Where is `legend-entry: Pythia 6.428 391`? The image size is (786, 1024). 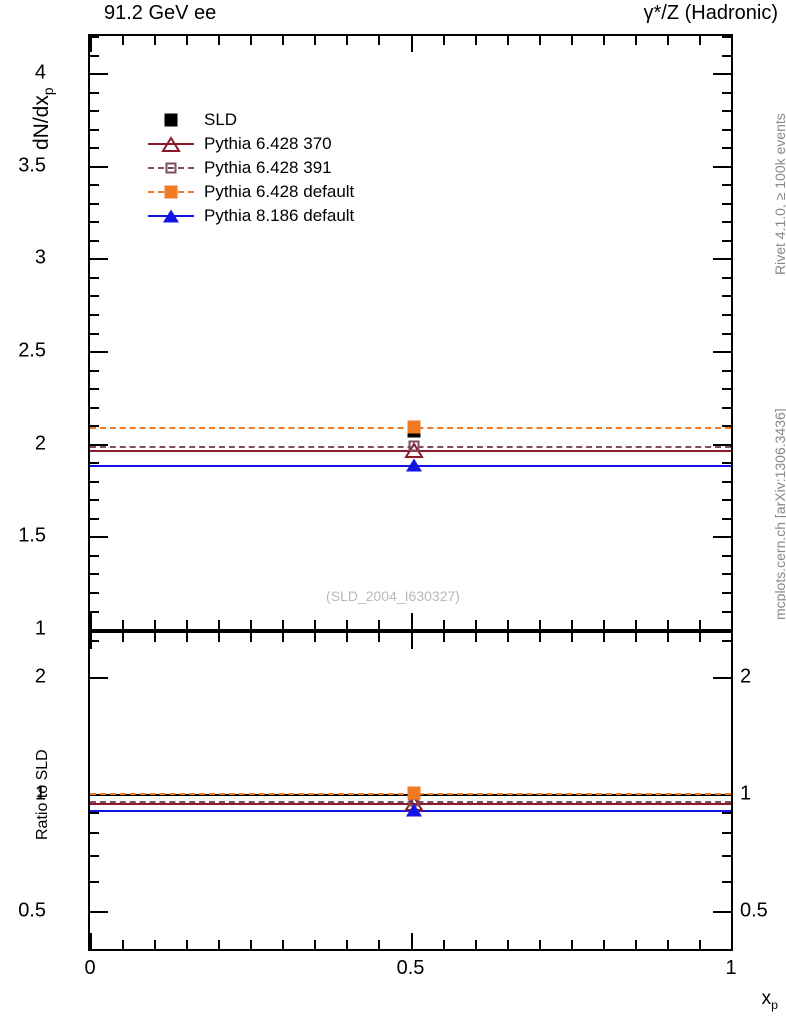 legend-entry: Pythia 6.428 391 is located at coordinates (251, 168).